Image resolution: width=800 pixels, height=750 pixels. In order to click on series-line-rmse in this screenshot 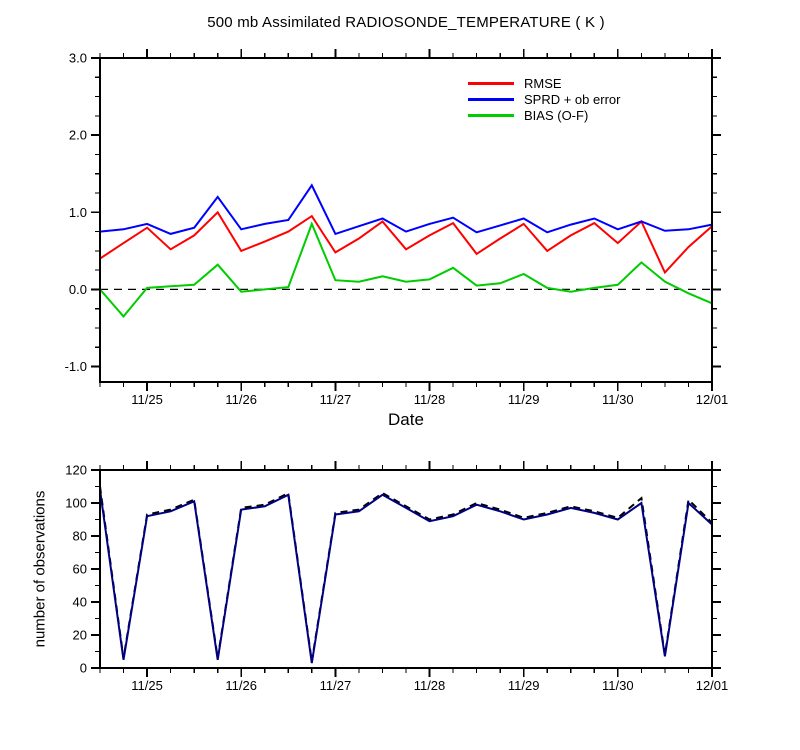, I will do `click(406, 242)`.